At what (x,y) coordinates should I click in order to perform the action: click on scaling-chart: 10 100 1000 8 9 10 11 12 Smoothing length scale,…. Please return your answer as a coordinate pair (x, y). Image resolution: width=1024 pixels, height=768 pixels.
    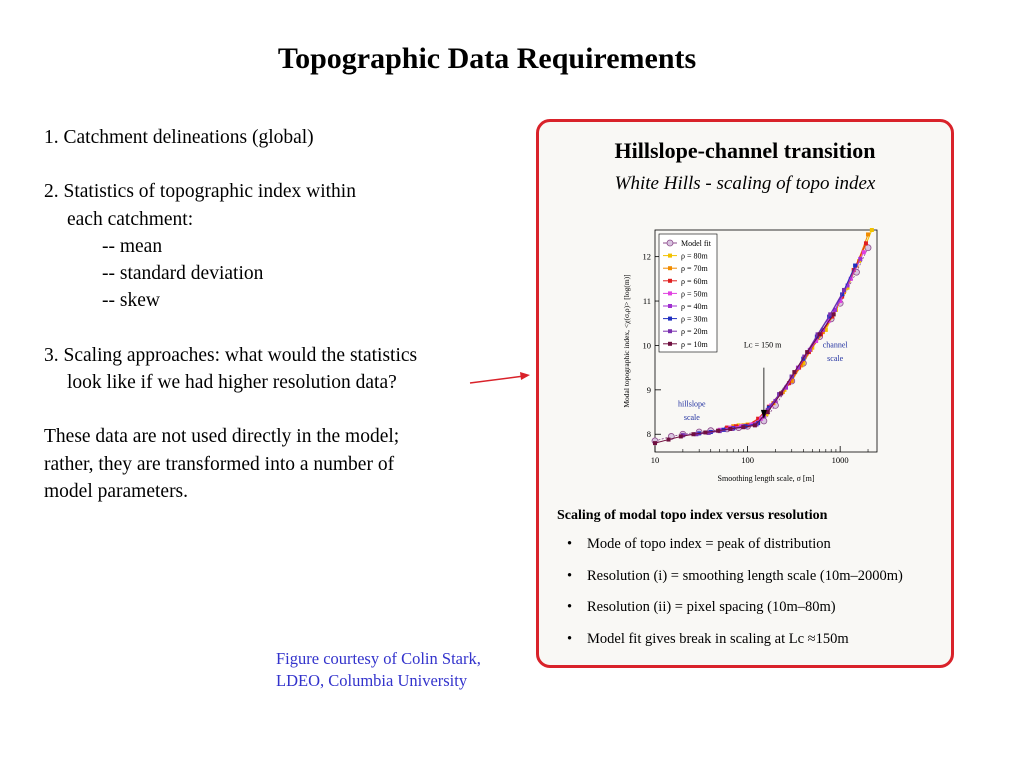
    Looking at the image, I should click on (750, 355).